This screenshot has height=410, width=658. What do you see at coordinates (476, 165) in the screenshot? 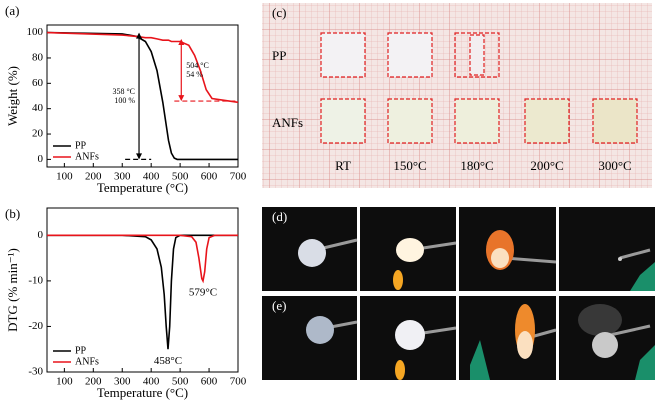
I see `temp-label: 180°C` at bounding box center [476, 165].